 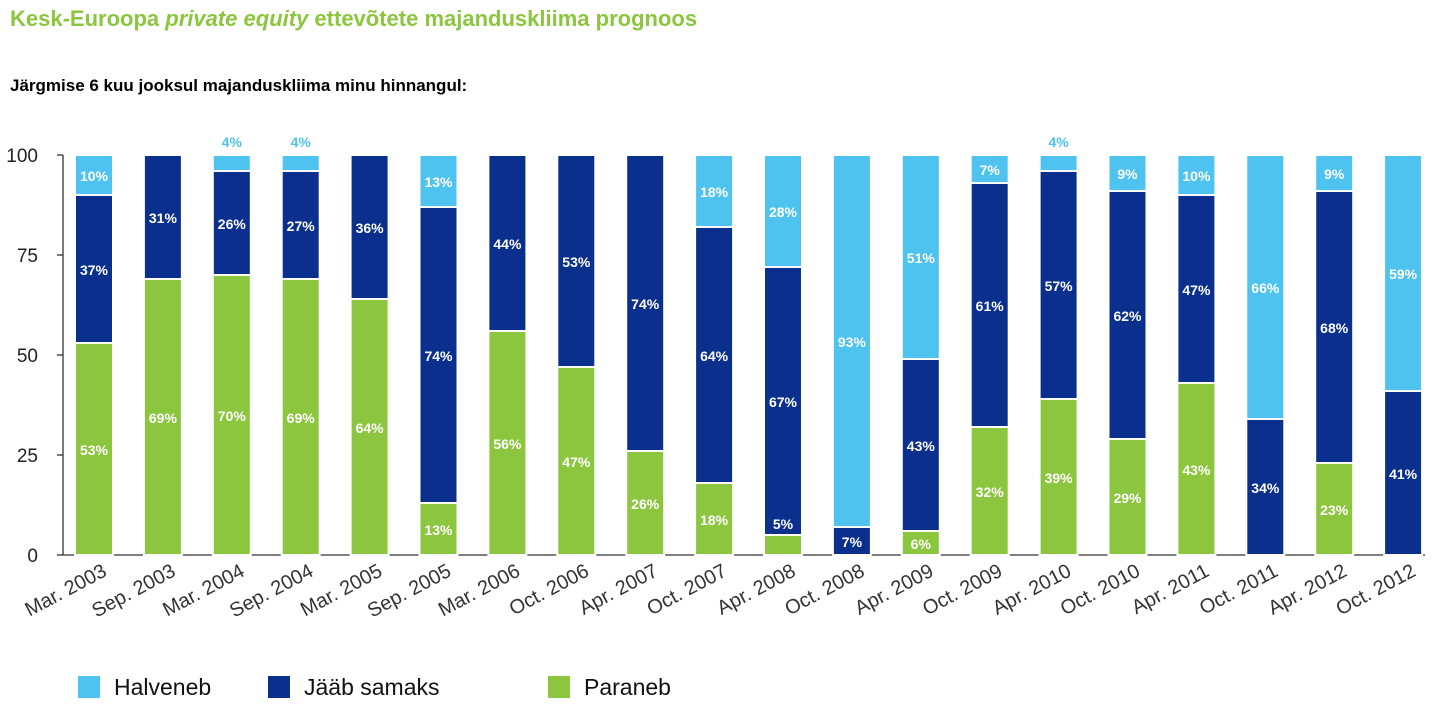 I want to click on bar-halveneb-apr-2008, so click(x=783, y=211).